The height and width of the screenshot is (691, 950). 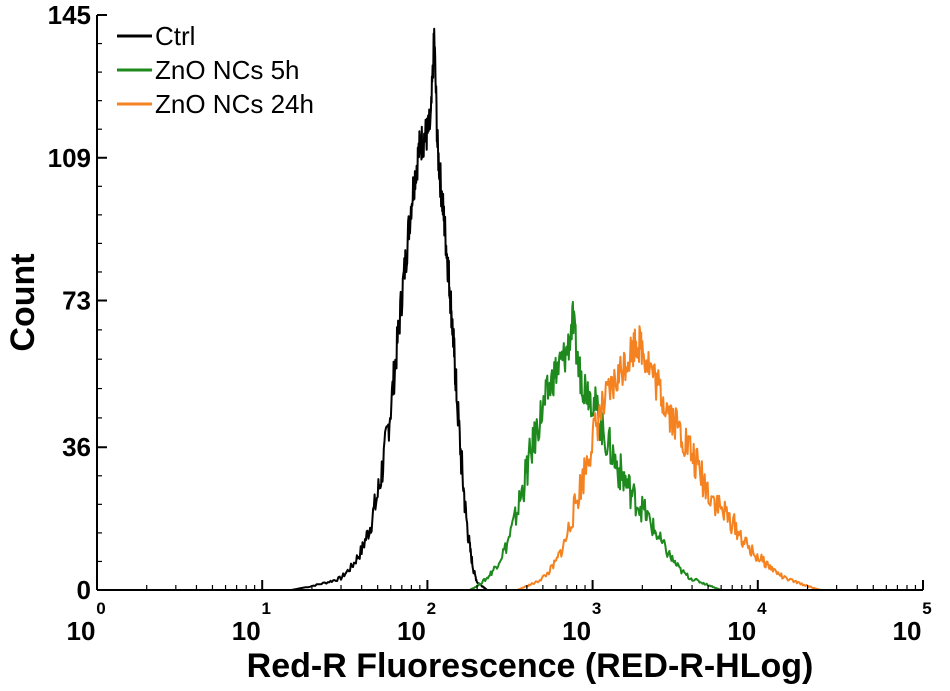 What do you see at coordinates (265, 608) in the screenshot?
I see `x-tick-exponent: 1` at bounding box center [265, 608].